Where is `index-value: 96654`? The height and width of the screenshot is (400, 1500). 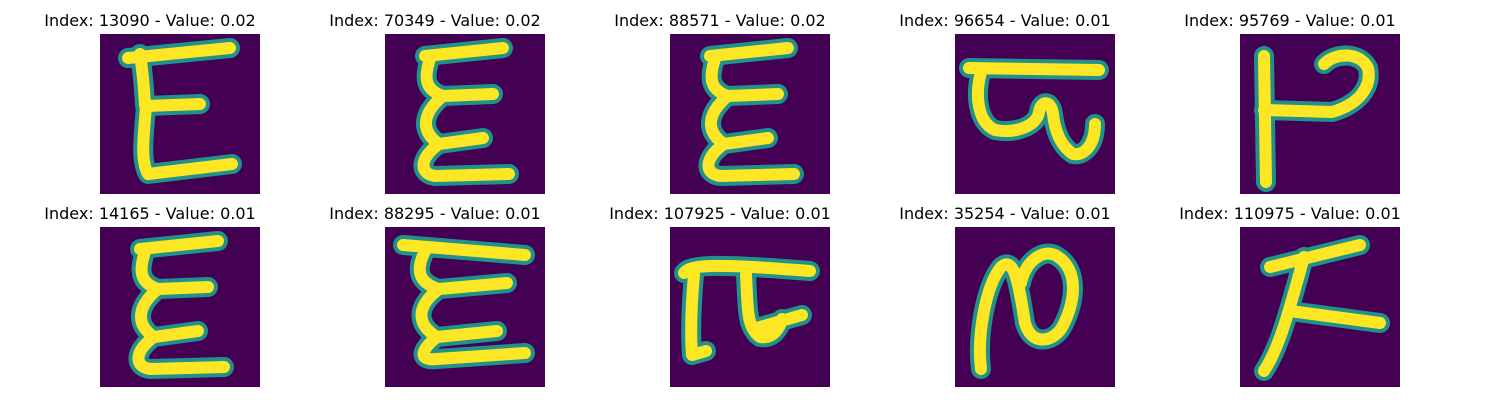 index-value: 96654 is located at coordinates (979, 20).